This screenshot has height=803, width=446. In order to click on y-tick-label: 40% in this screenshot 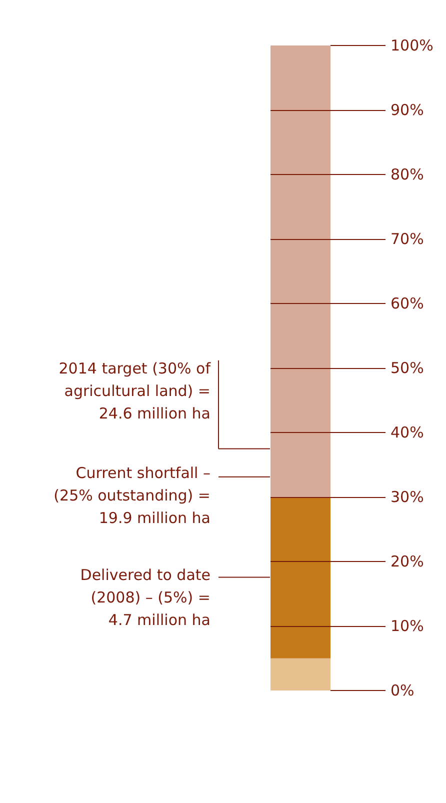, I will do `click(407, 433)`.